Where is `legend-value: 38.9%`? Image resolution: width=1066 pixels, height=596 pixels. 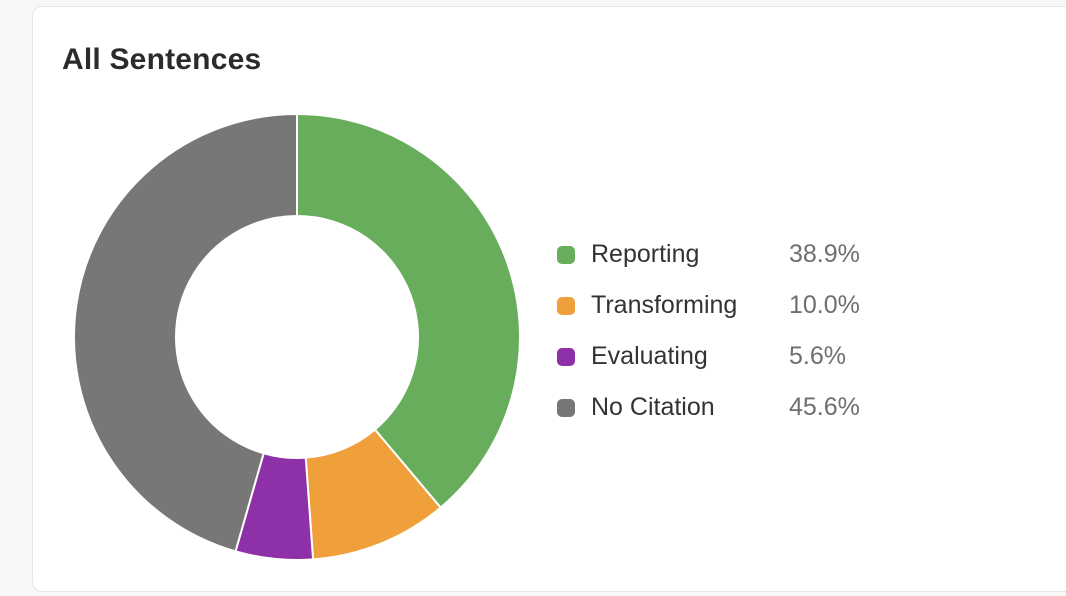 legend-value: 38.9% is located at coordinates (824, 254).